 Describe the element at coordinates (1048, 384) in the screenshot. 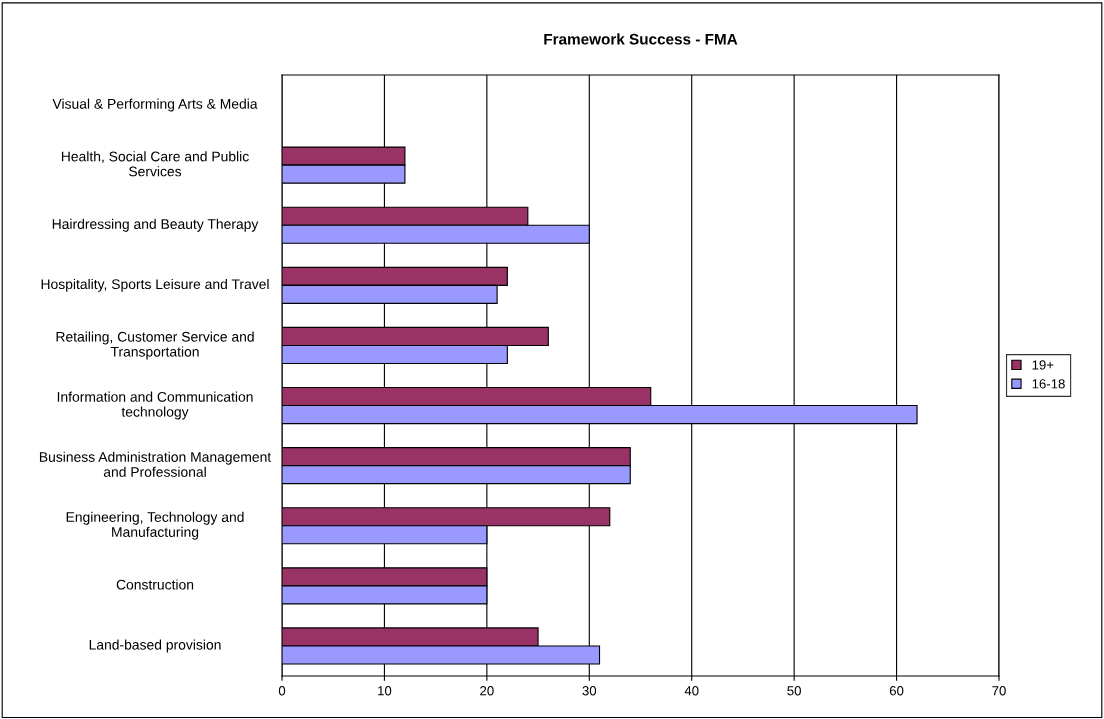

I see `legend-label: 16-18` at that location.